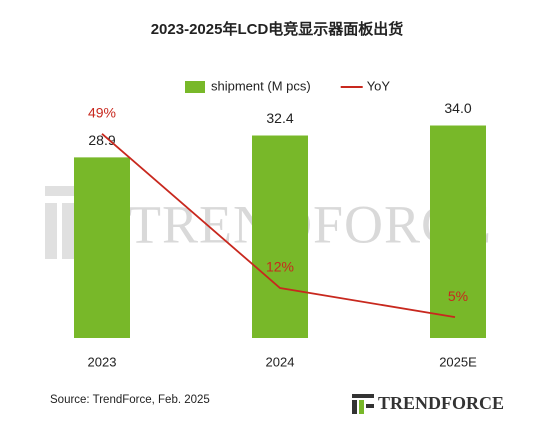 This screenshot has height=425, width=554. What do you see at coordinates (457, 108) in the screenshot?
I see `data-label: 34.0` at bounding box center [457, 108].